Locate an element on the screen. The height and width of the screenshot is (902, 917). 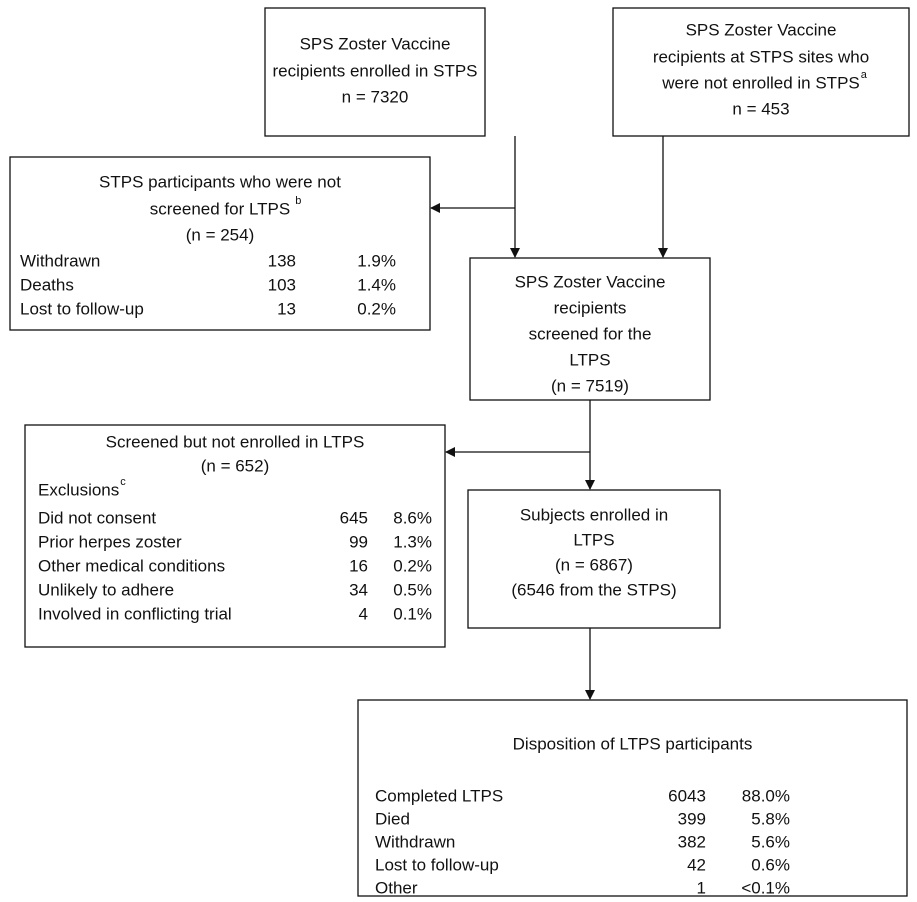
box-text: (6546 from the STPS) is located at coordinates (593, 589).